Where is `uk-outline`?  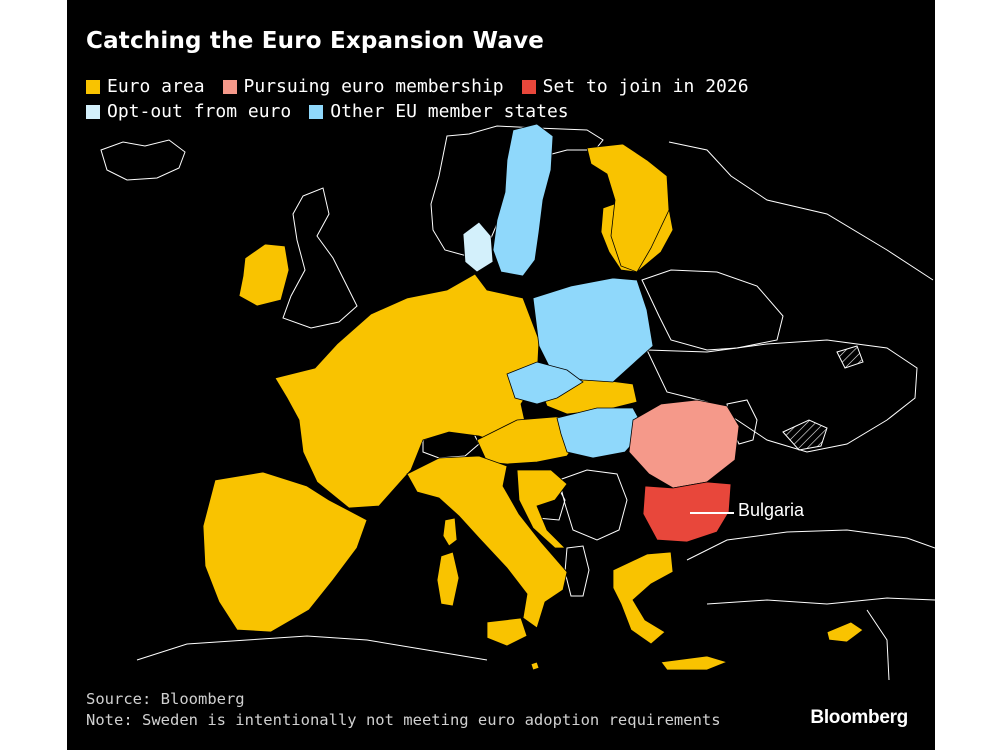 uk-outline is located at coordinates (320, 258).